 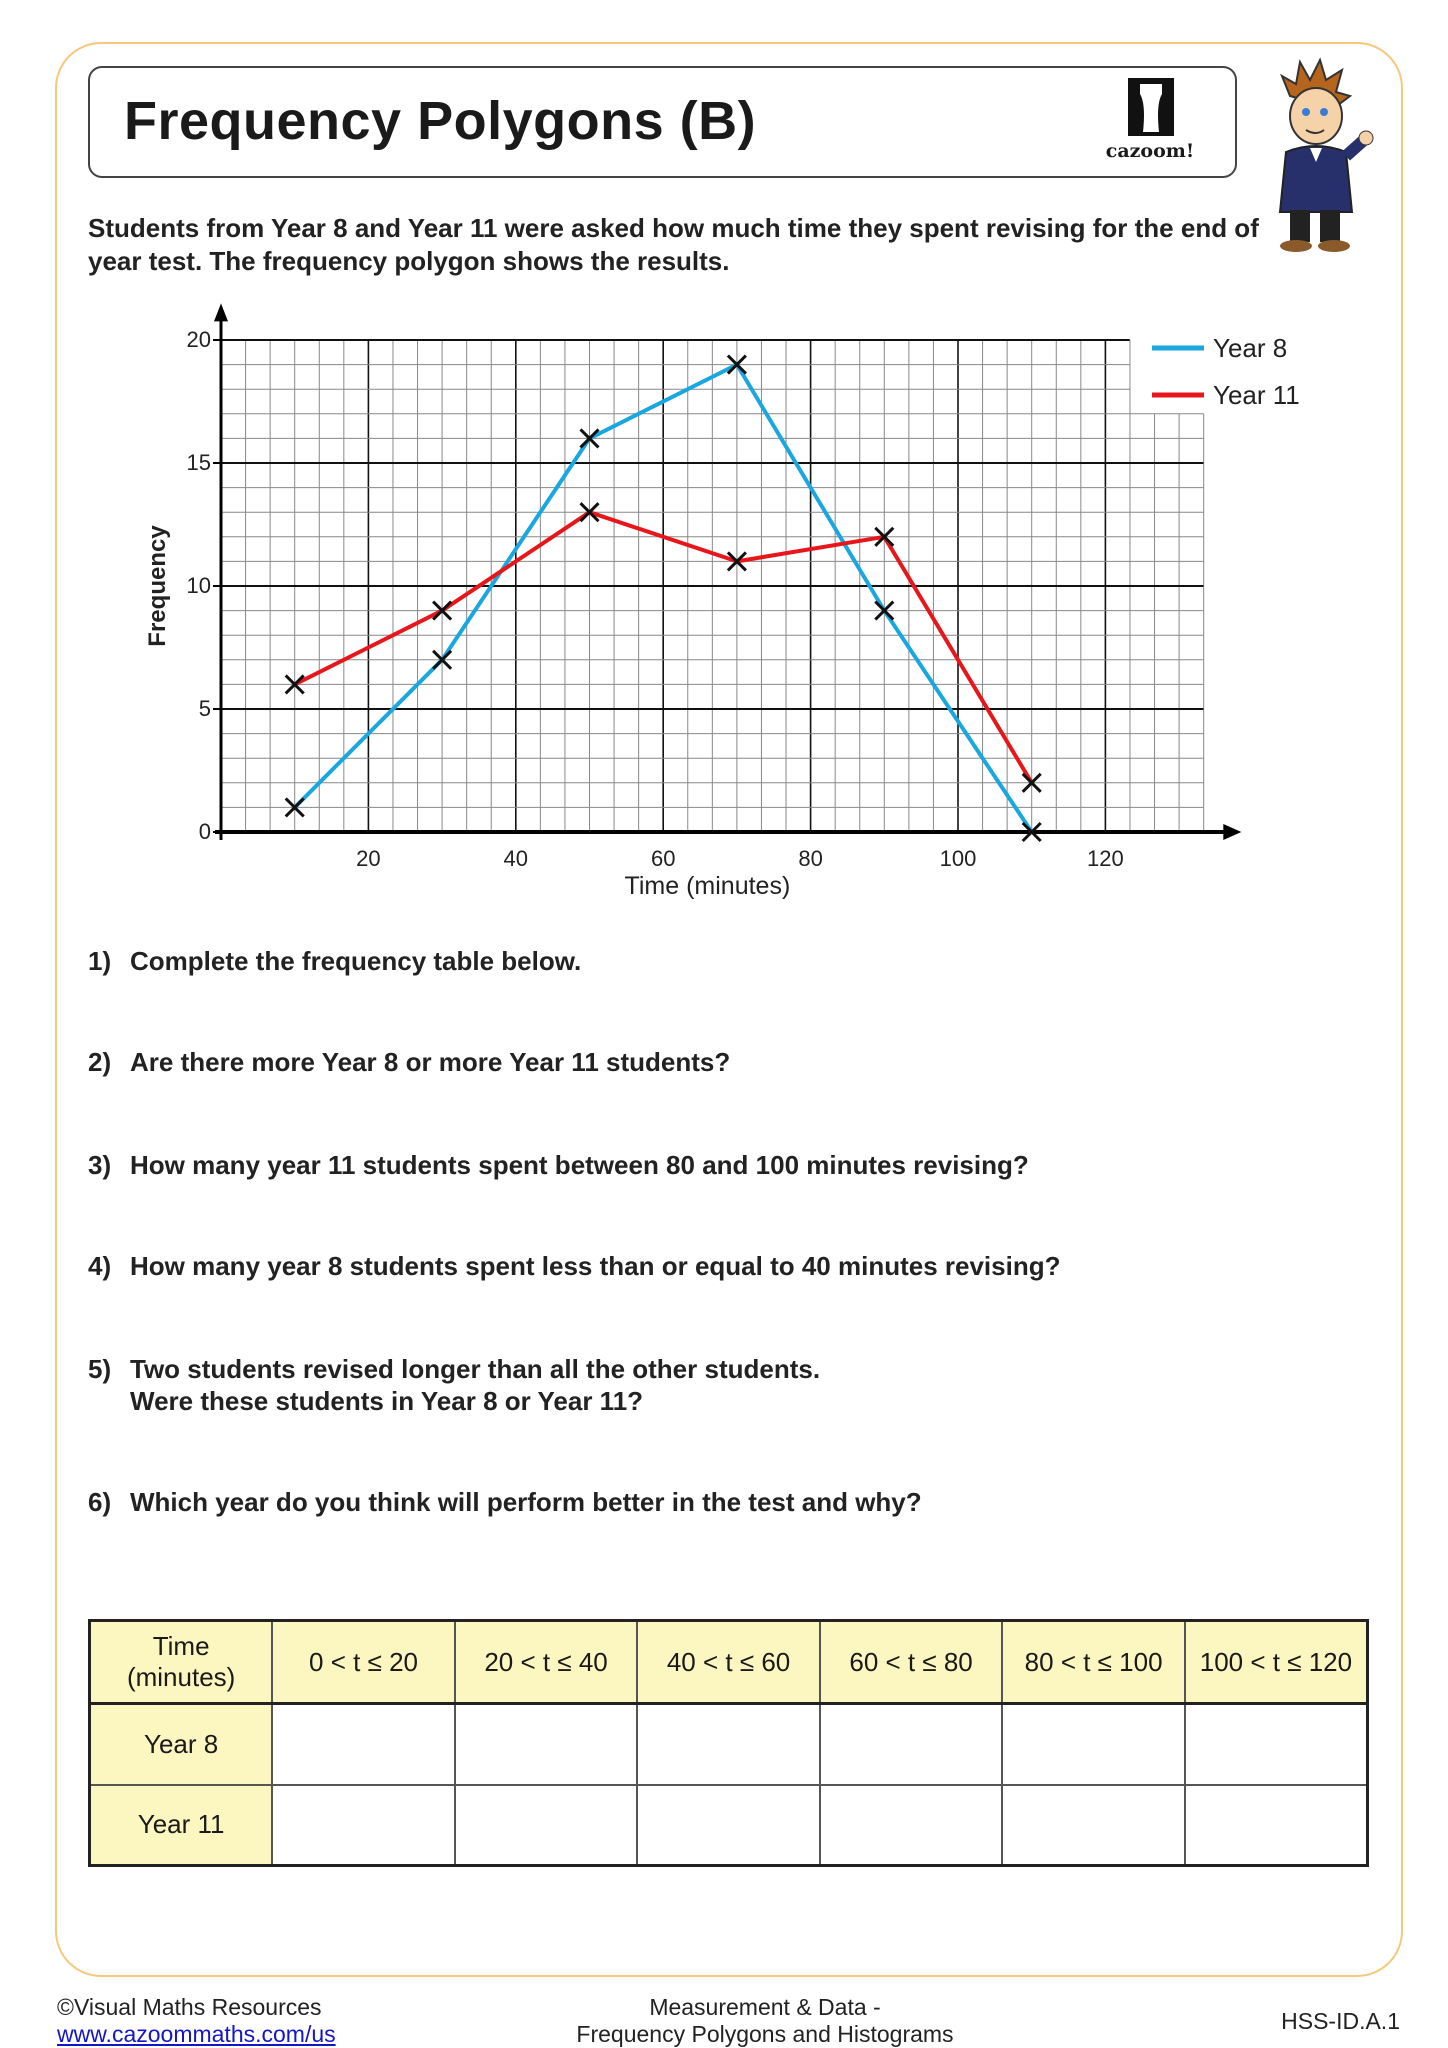 What do you see at coordinates (958, 858) in the screenshot?
I see `x-tick-label: 100` at bounding box center [958, 858].